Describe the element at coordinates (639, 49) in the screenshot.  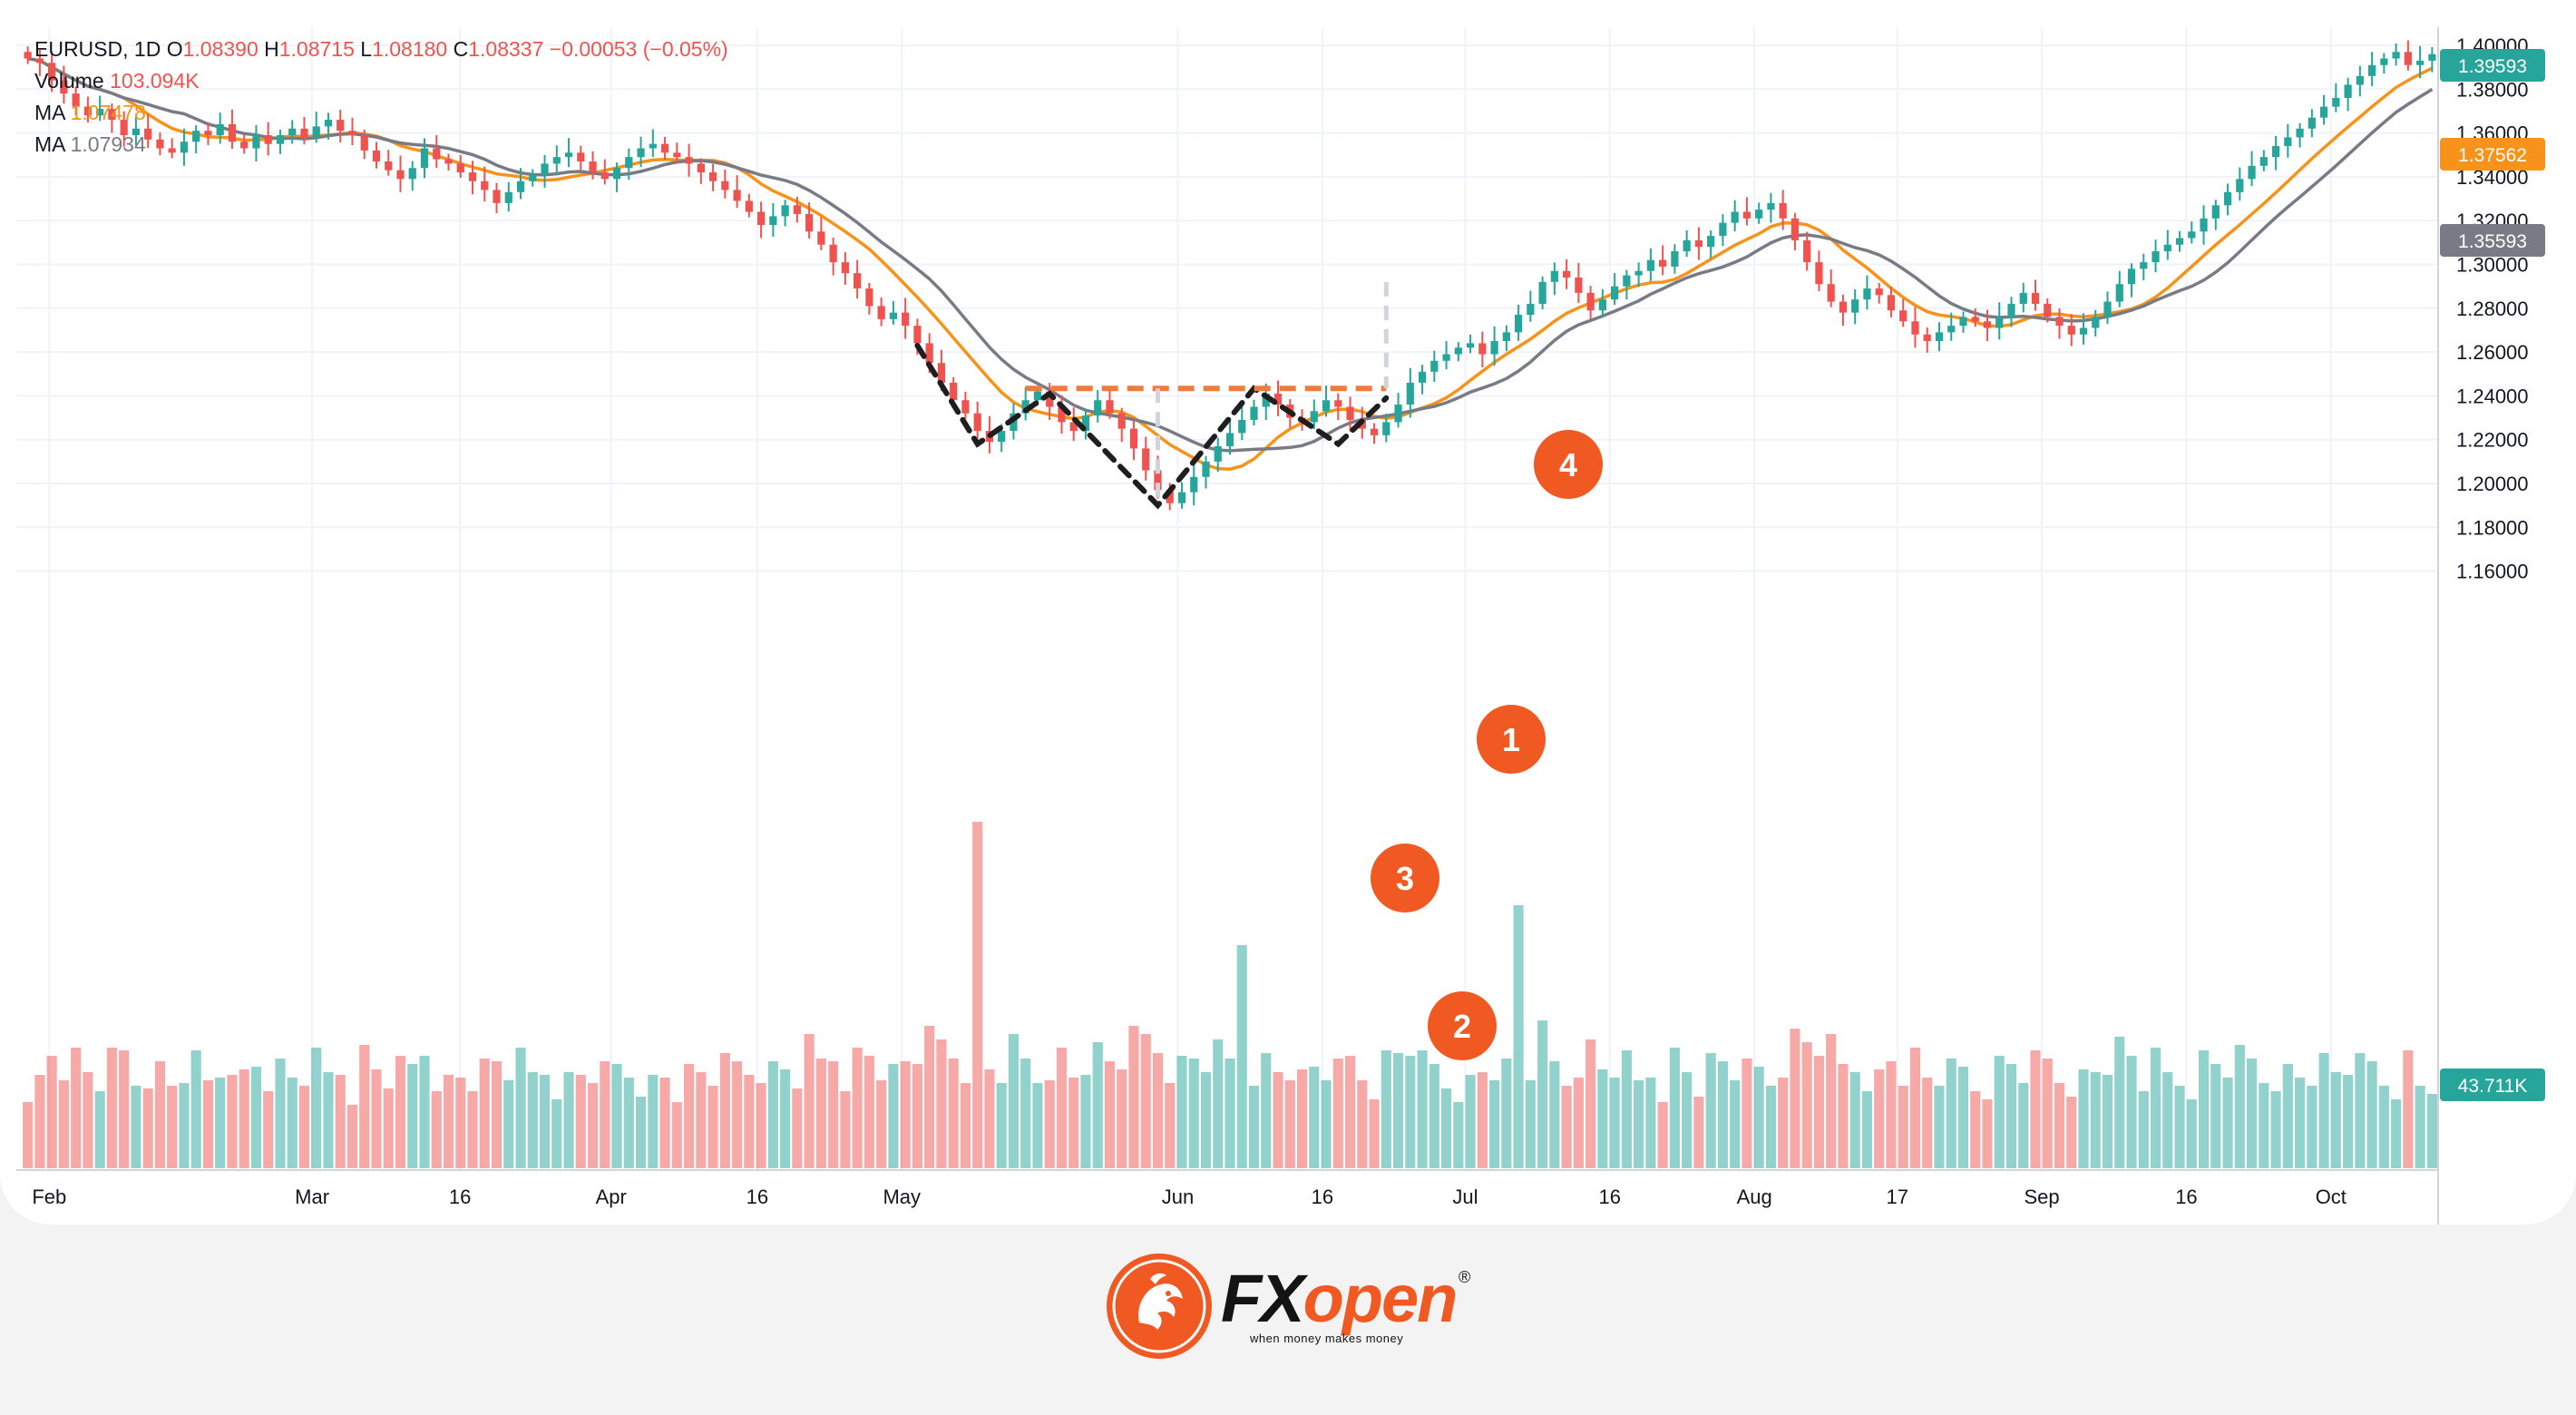
I see `legend-ohlc-part: −0.00053 (−0.05%)` at that location.